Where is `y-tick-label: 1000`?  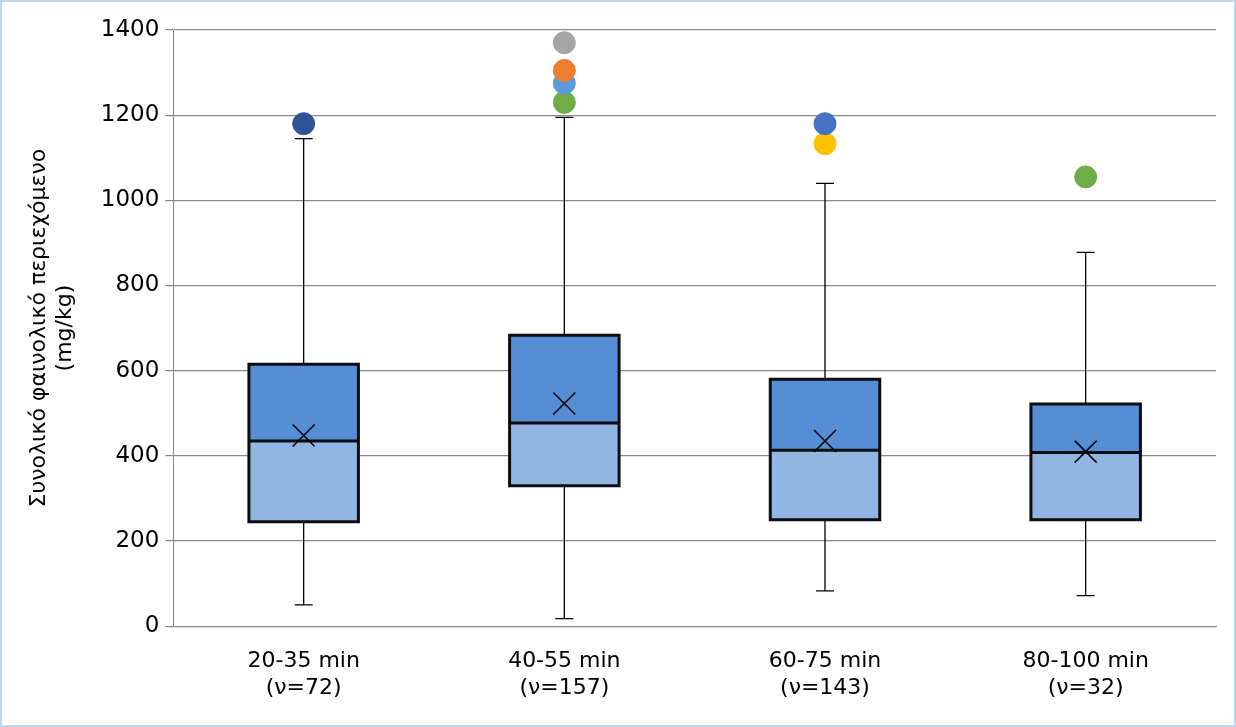 y-tick-label: 1000 is located at coordinates (130, 198).